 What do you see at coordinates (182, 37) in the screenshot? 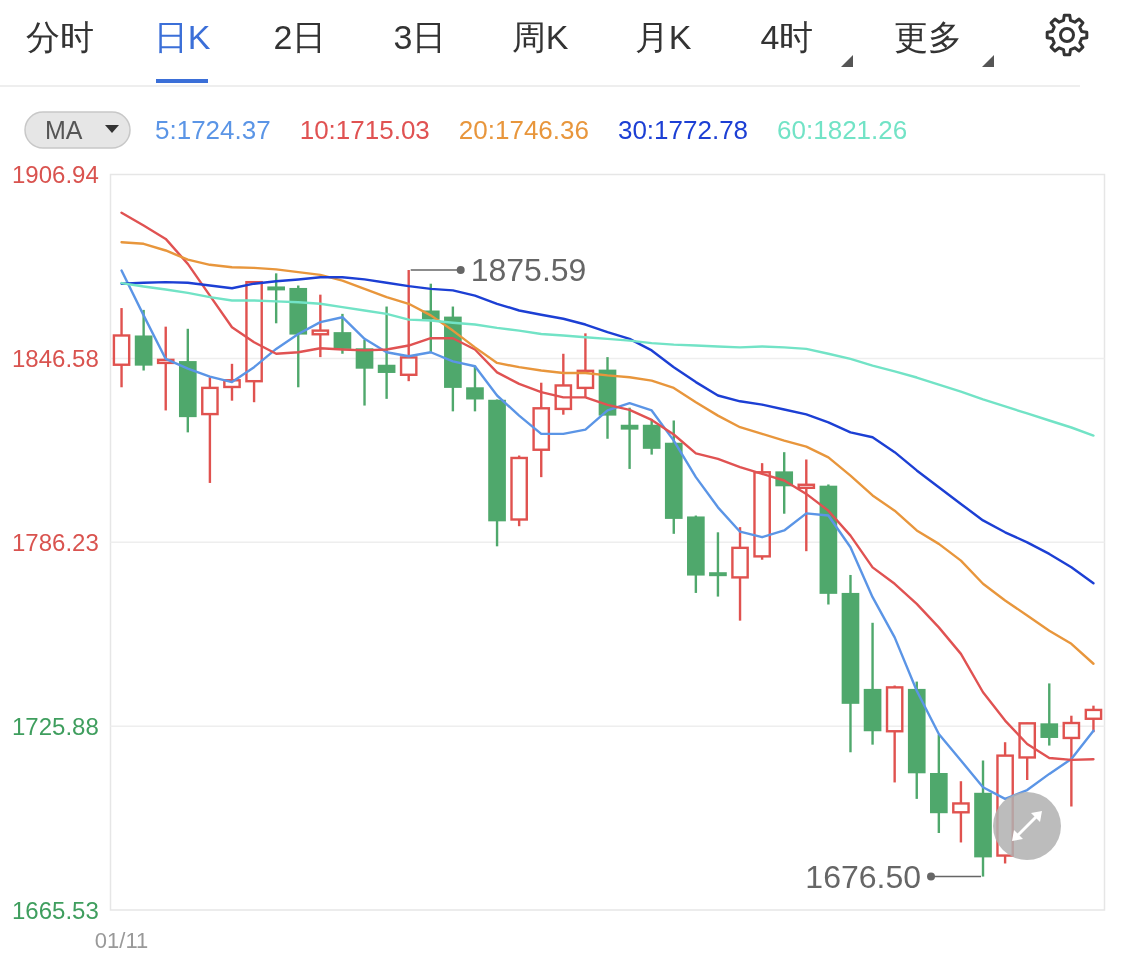
I see `tab-label: 日K` at bounding box center [182, 37].